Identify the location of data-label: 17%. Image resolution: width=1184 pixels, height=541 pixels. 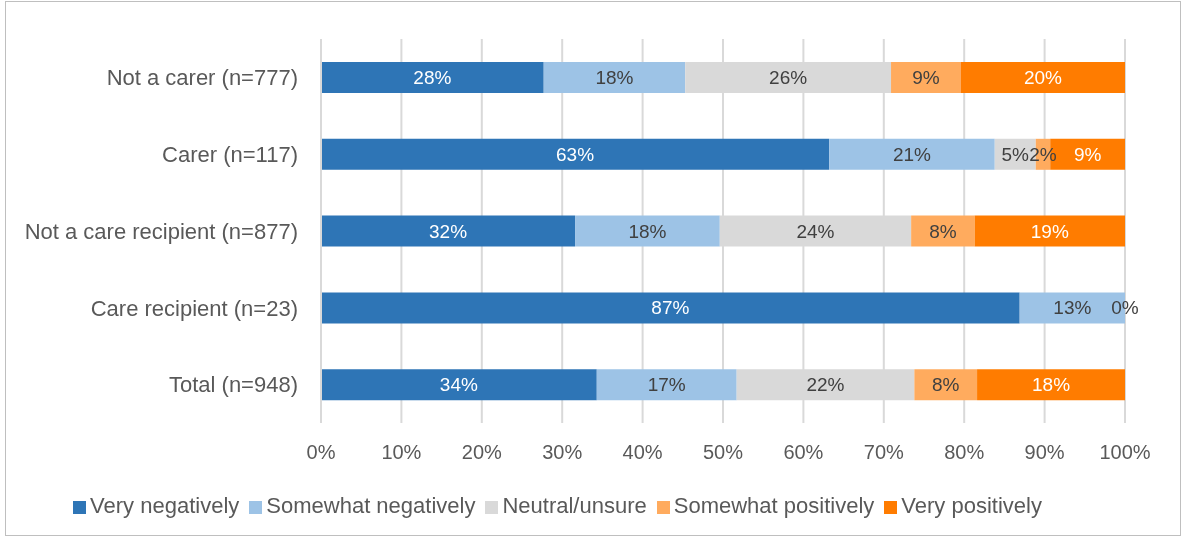
(666, 385).